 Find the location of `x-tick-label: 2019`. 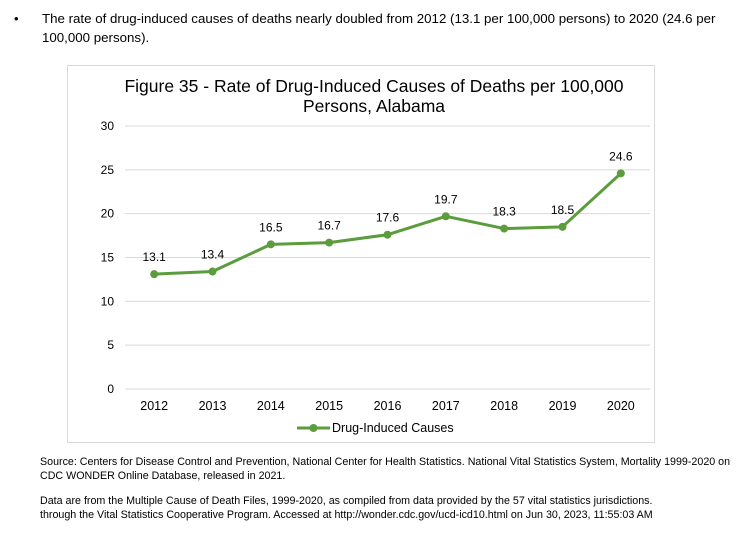

x-tick-label: 2019 is located at coordinates (563, 406).